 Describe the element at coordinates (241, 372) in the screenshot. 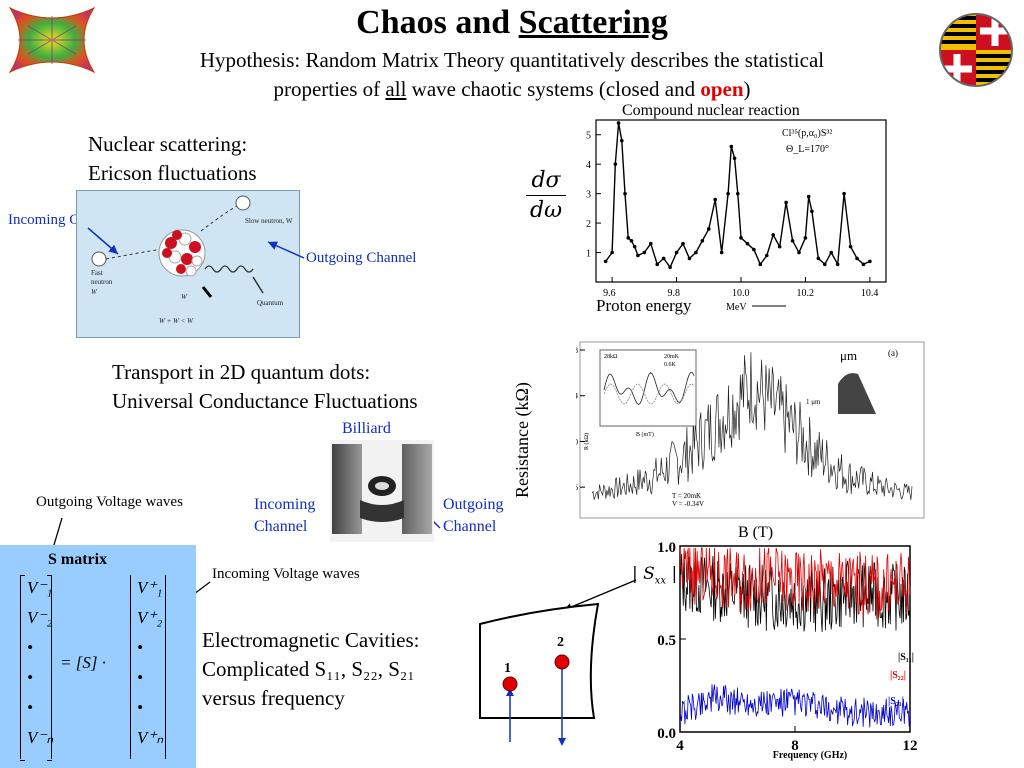

I see `transport-heading-1: Transport in 2D quantum dots:` at that location.